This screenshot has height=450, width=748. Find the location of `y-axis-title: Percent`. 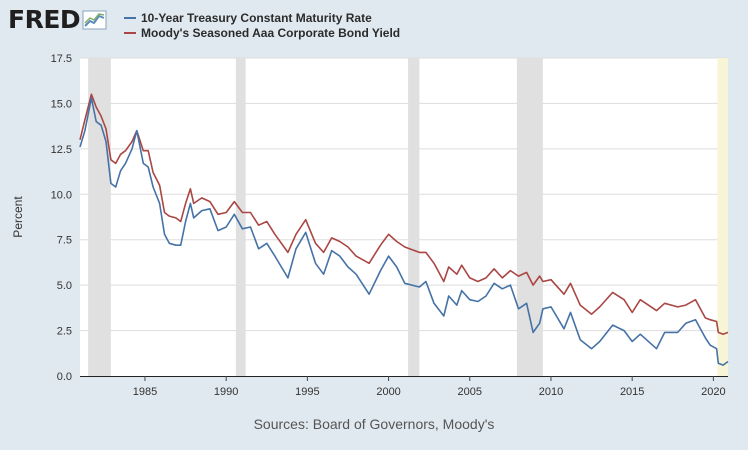

y-axis-title: Percent is located at coordinates (18, 217).